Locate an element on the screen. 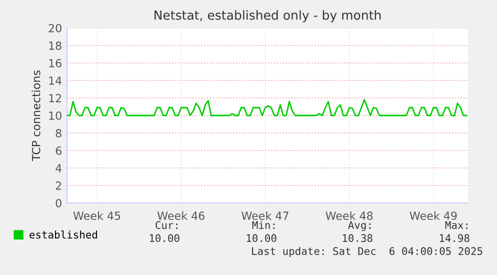  text: Avg: is located at coordinates (359, 226).